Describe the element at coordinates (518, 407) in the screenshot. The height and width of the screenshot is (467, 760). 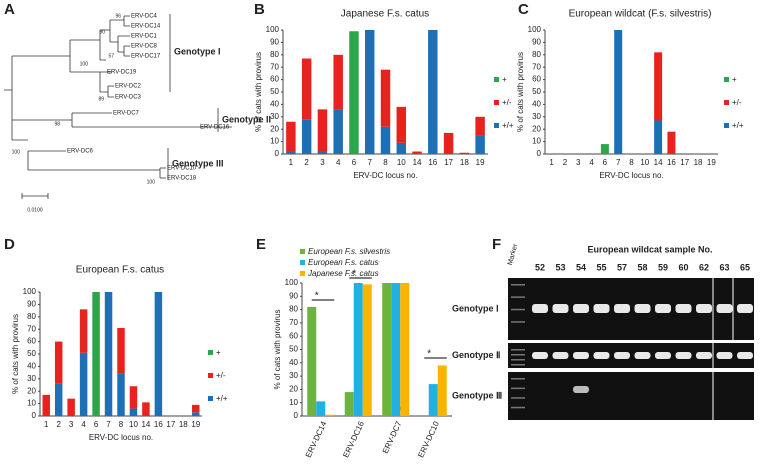
I see `marker-band` at that location.